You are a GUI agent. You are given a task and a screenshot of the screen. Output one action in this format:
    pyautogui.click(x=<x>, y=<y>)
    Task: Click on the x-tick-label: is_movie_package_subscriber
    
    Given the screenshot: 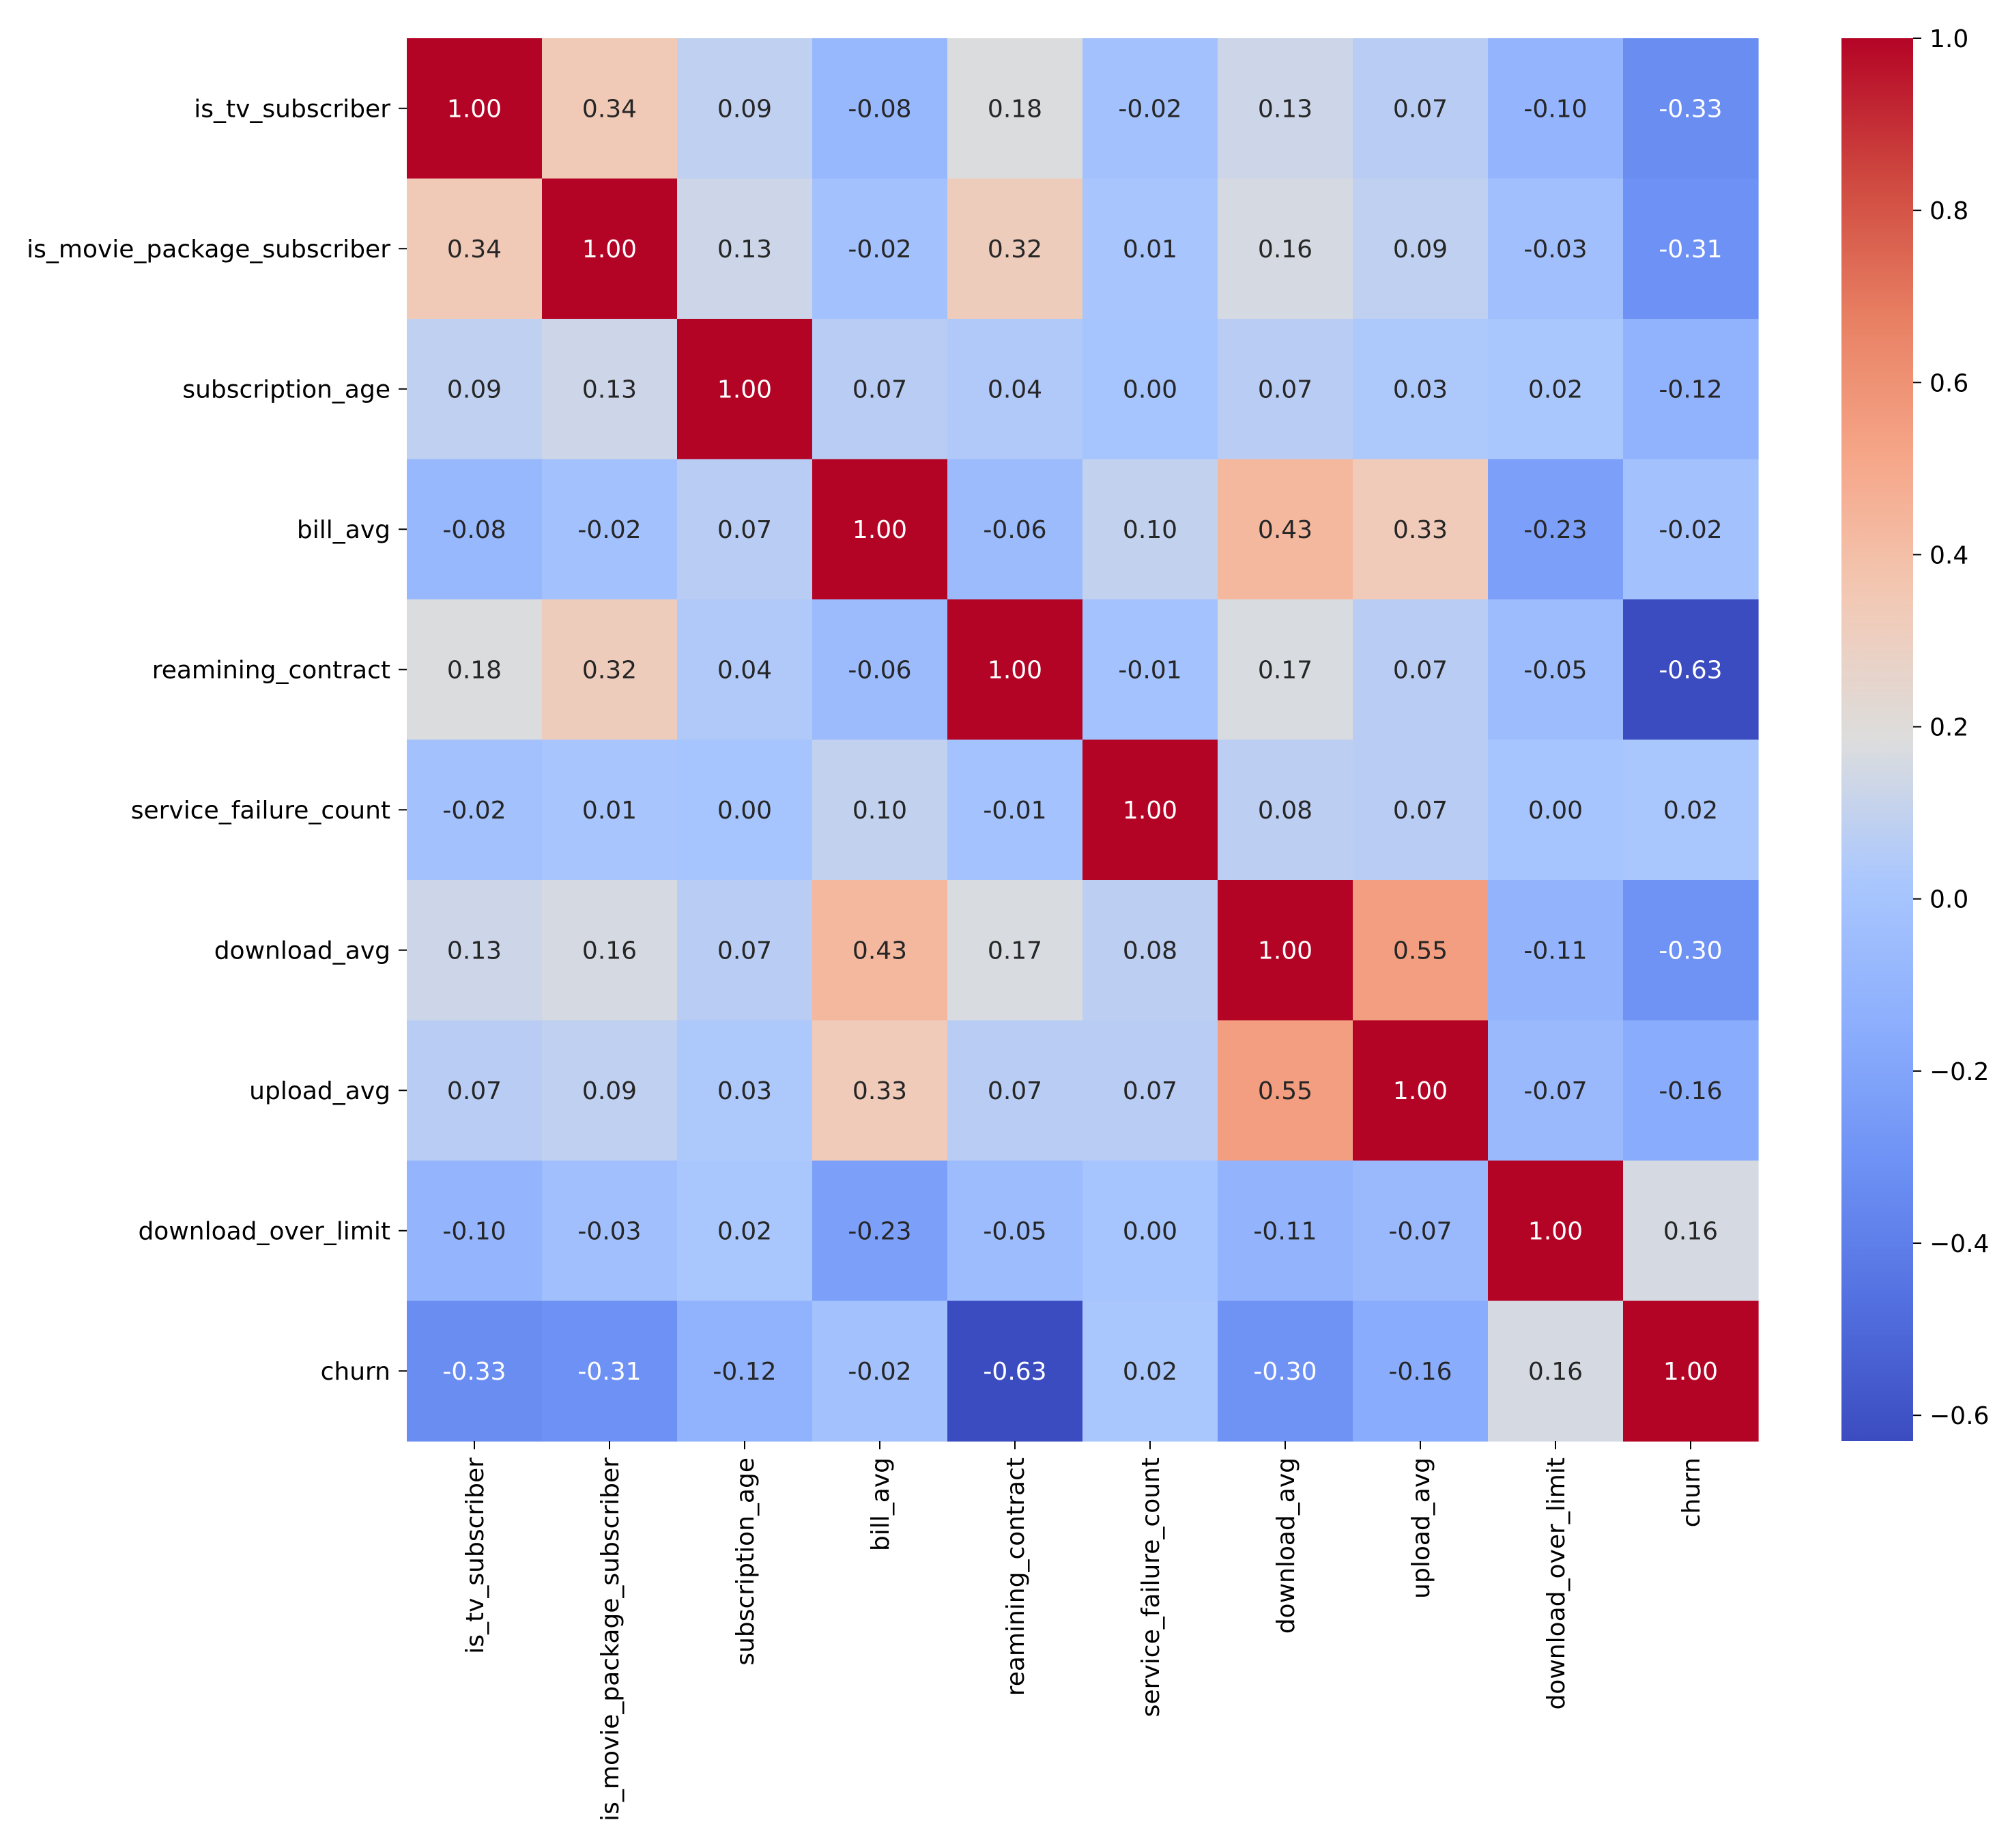 What is the action you would take?
    pyautogui.click(x=611, y=1639)
    